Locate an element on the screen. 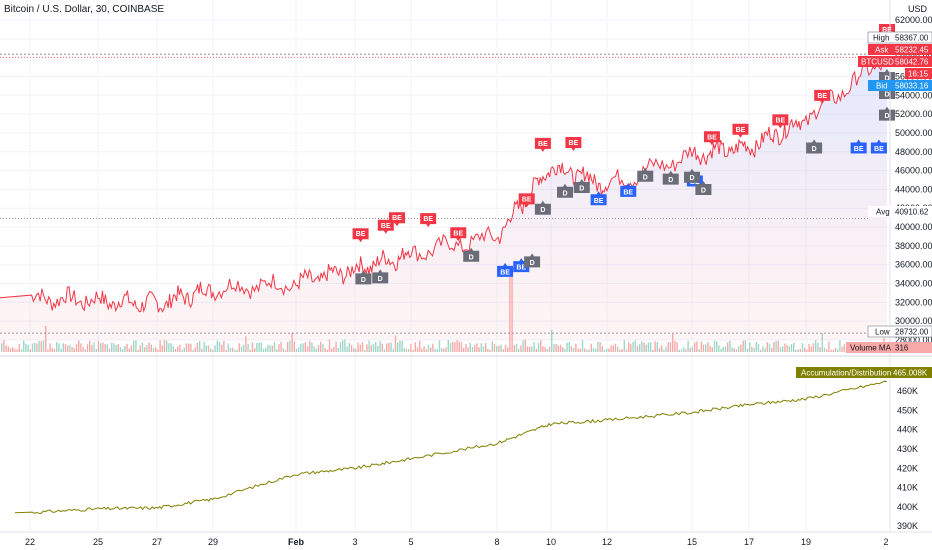 This screenshot has width=932, height=550. indicator-tick-label: 440K is located at coordinates (907, 430).